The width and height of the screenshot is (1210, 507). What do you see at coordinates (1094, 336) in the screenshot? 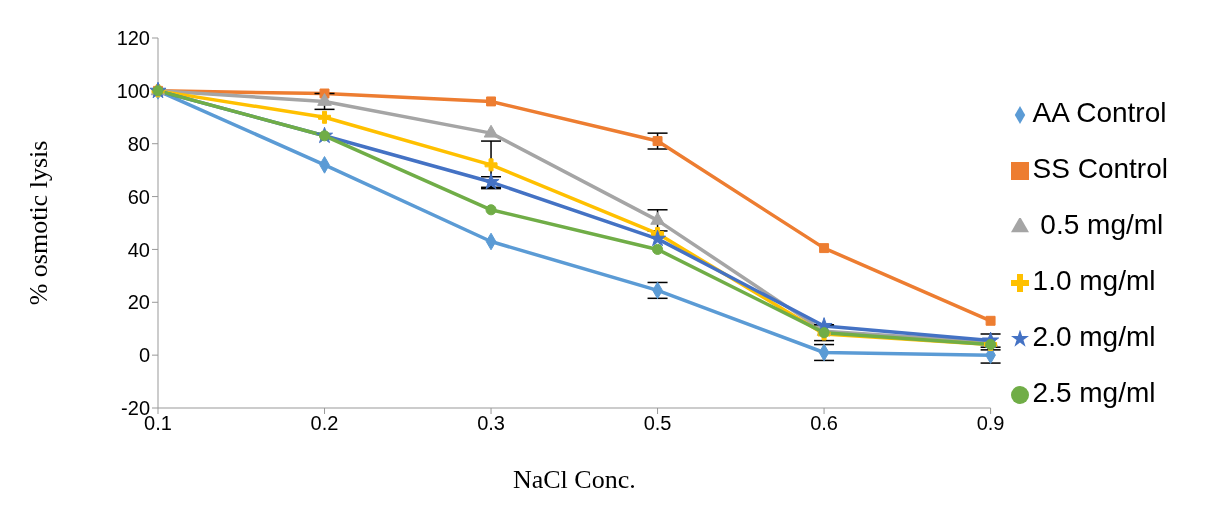
I see `legend-label: 2.0 mg/ml` at bounding box center [1094, 336].